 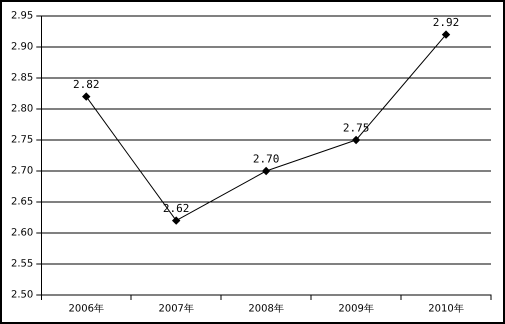 What do you see at coordinates (22, 16) in the screenshot?
I see `y-tick-label: 2.95` at bounding box center [22, 16].